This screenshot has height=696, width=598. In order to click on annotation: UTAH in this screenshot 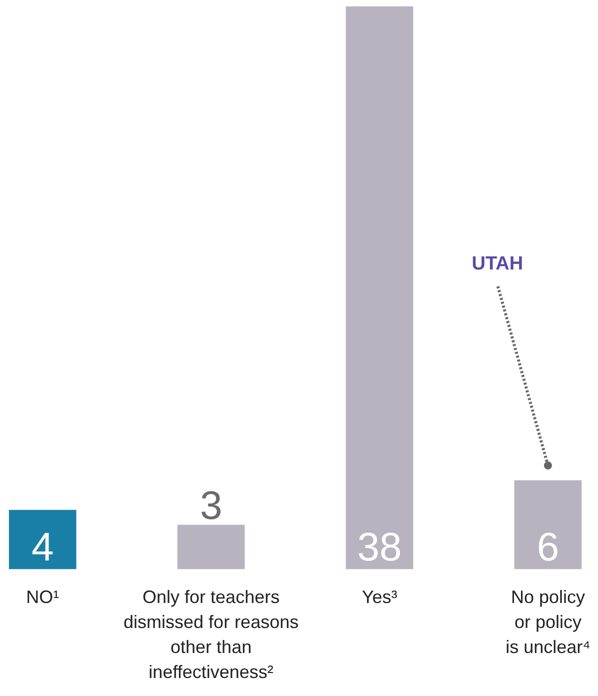, I will do `click(498, 264)`.